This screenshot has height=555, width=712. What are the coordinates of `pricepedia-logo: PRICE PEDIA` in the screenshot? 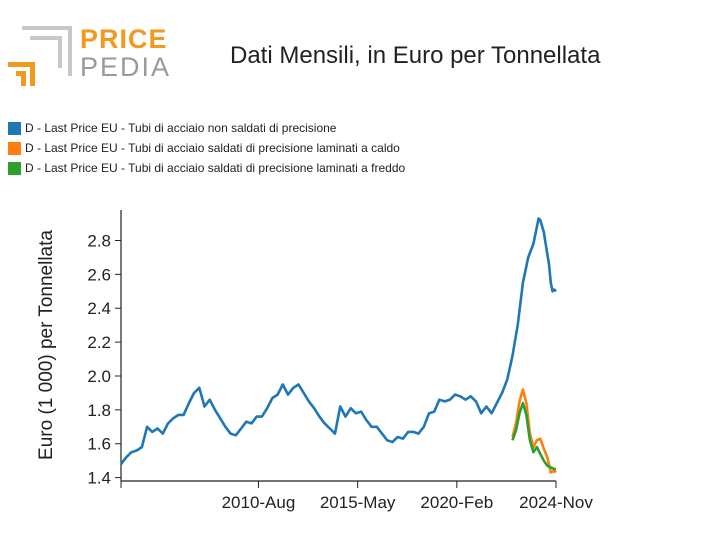 It's located at (90, 55).